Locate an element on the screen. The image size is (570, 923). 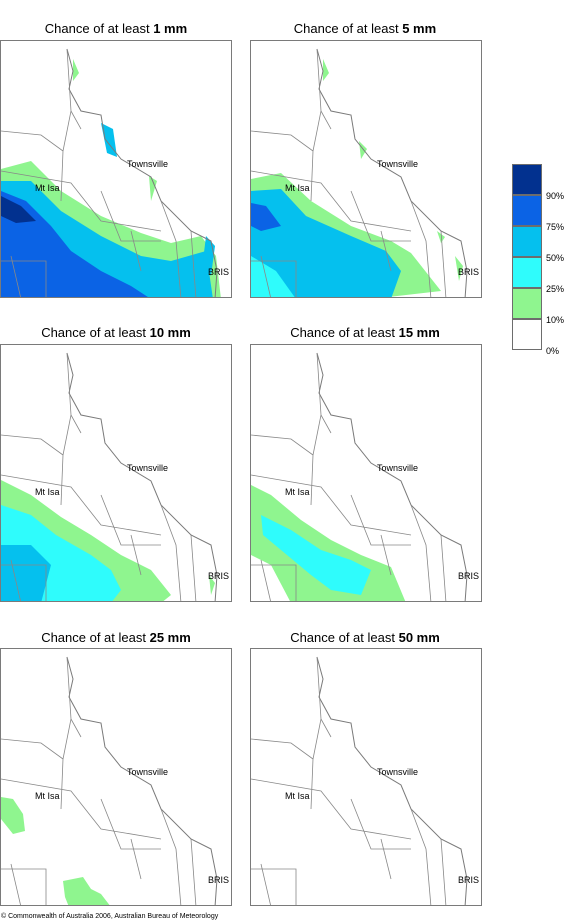
title-value: 15 mm is located at coordinates (419, 332).